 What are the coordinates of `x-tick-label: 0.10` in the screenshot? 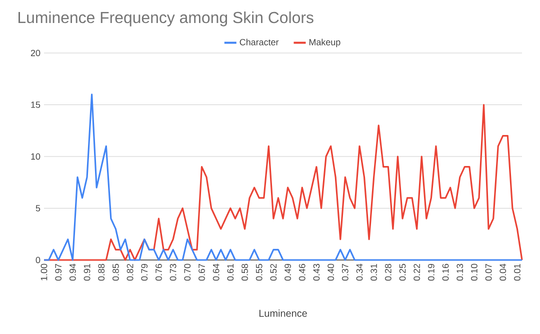 It's located at (474, 272).